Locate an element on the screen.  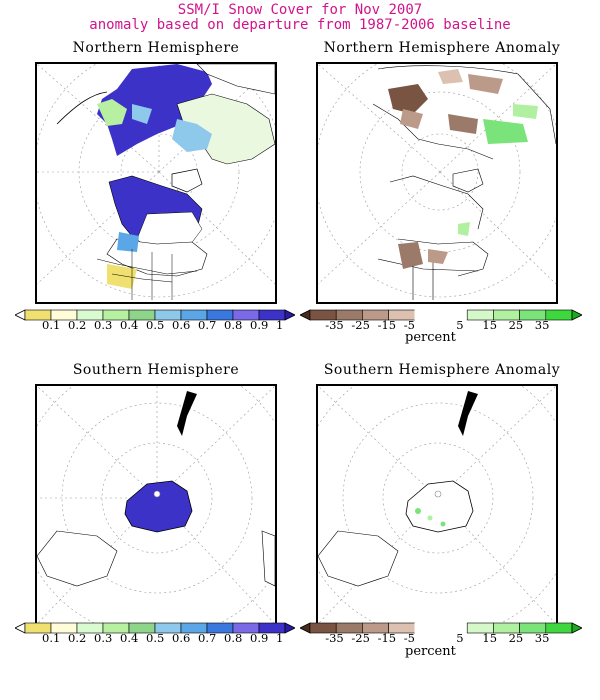
nh-fraction-colorbar-labels: 0.1 0.2 0.3 0.4 0.5 0.6 0.7 0.8 0.9 1 is located at coordinates (155, 326).